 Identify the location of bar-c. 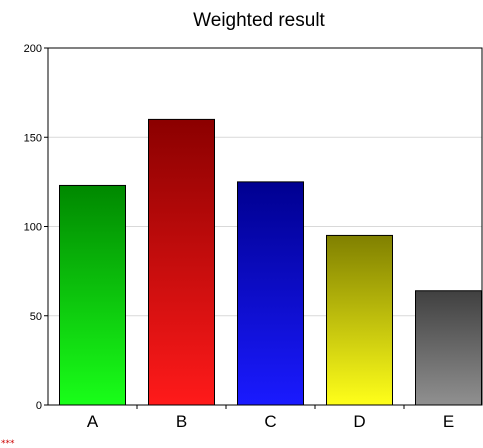
(270, 293).